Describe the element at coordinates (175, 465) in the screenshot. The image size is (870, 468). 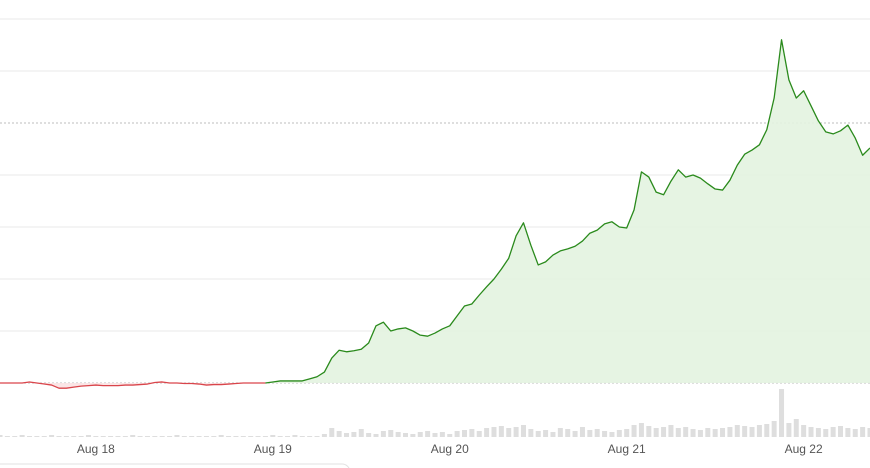
I see `panel-edge` at that location.